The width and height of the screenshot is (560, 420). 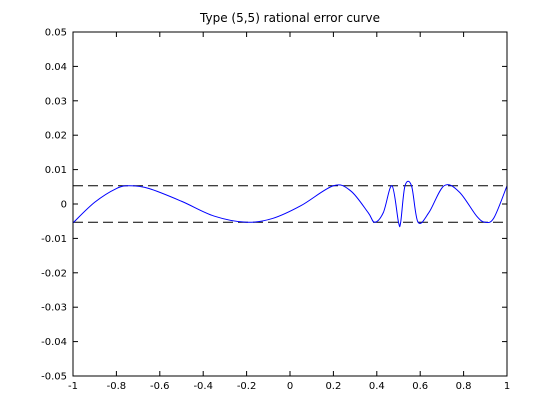 I want to click on y-tick-label: 0, so click(x=64, y=205).